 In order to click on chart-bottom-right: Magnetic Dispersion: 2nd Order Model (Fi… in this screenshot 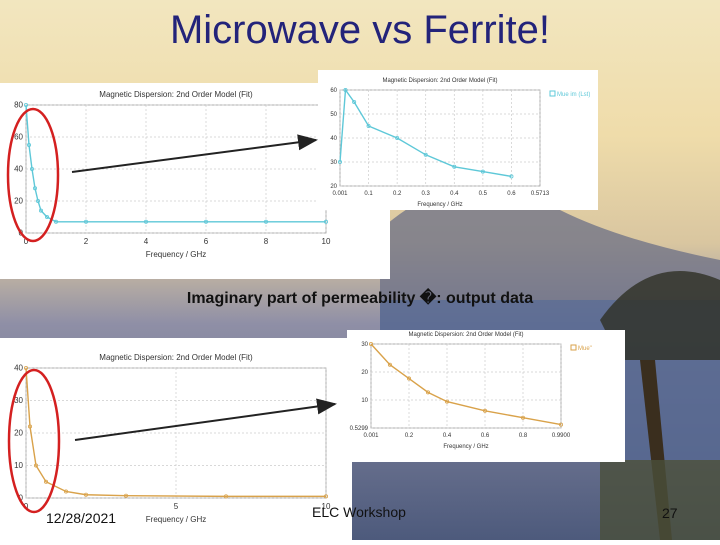, I will do `click(471, 391)`.